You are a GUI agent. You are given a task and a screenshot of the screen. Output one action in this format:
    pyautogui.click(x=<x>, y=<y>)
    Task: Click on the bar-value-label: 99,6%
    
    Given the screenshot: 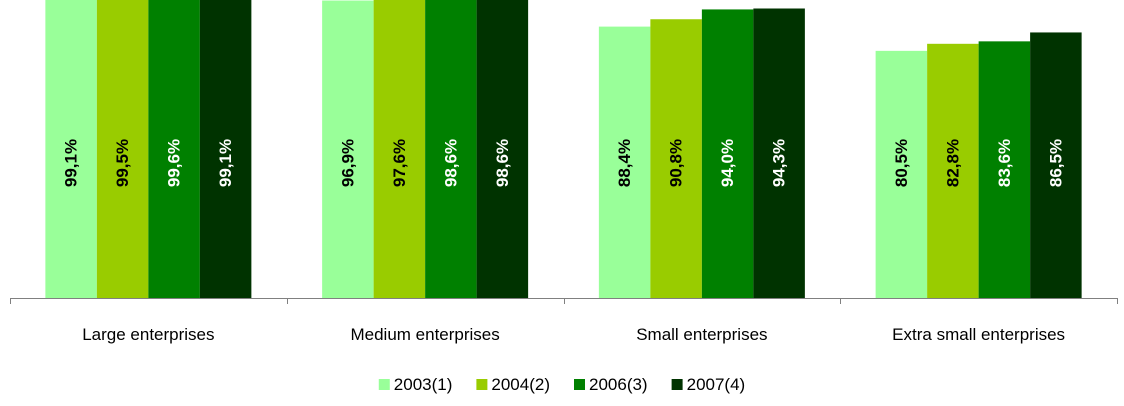 What is the action you would take?
    pyautogui.click(x=174, y=163)
    